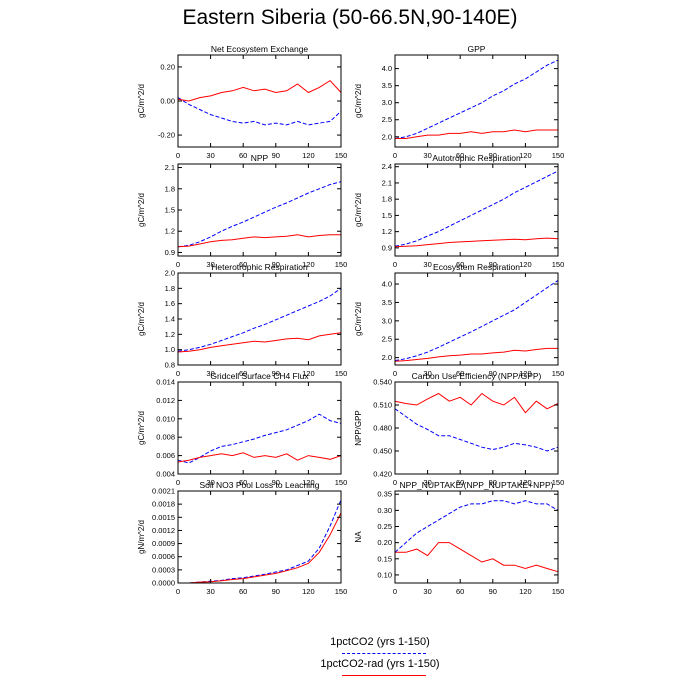 The height and width of the screenshot is (700, 700). Describe the element at coordinates (387, 166) in the screenshot. I see `y-tick-label: 2.4` at that location.